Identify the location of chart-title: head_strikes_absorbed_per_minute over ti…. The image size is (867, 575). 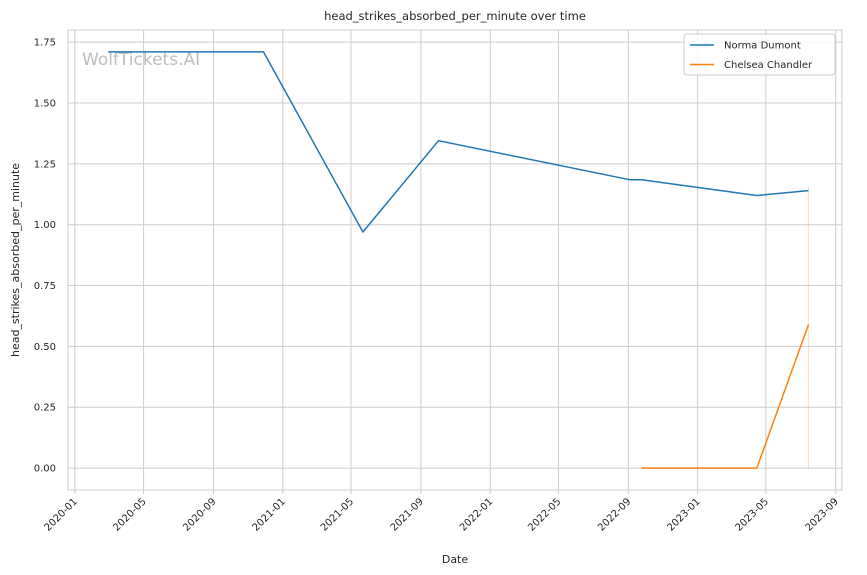
(455, 16).